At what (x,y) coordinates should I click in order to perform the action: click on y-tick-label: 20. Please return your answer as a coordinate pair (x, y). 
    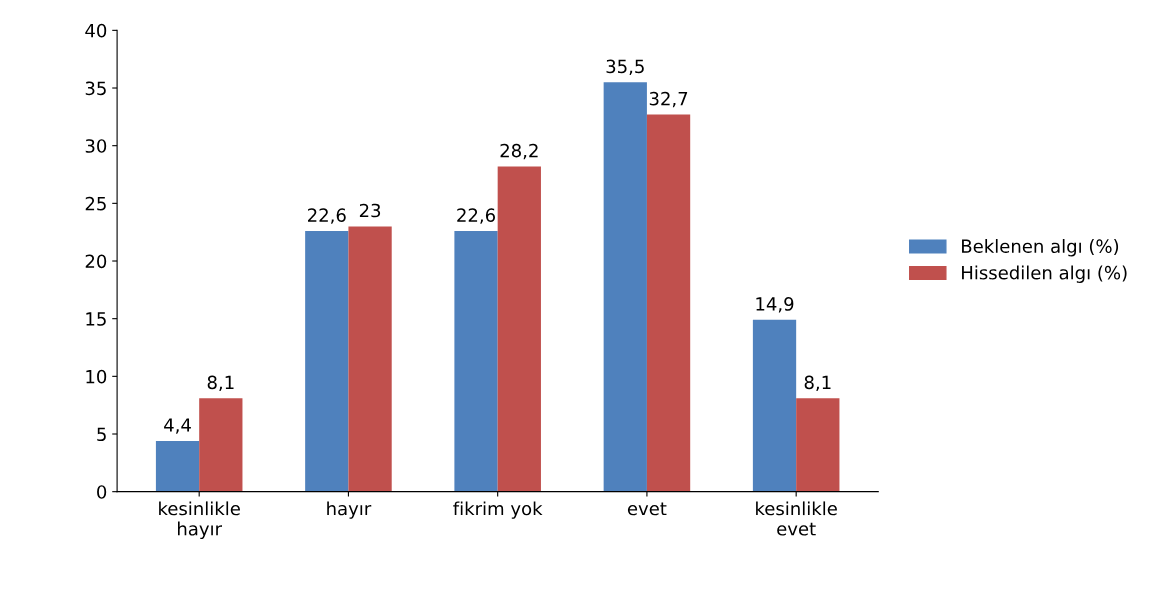
    Looking at the image, I should click on (96, 261).